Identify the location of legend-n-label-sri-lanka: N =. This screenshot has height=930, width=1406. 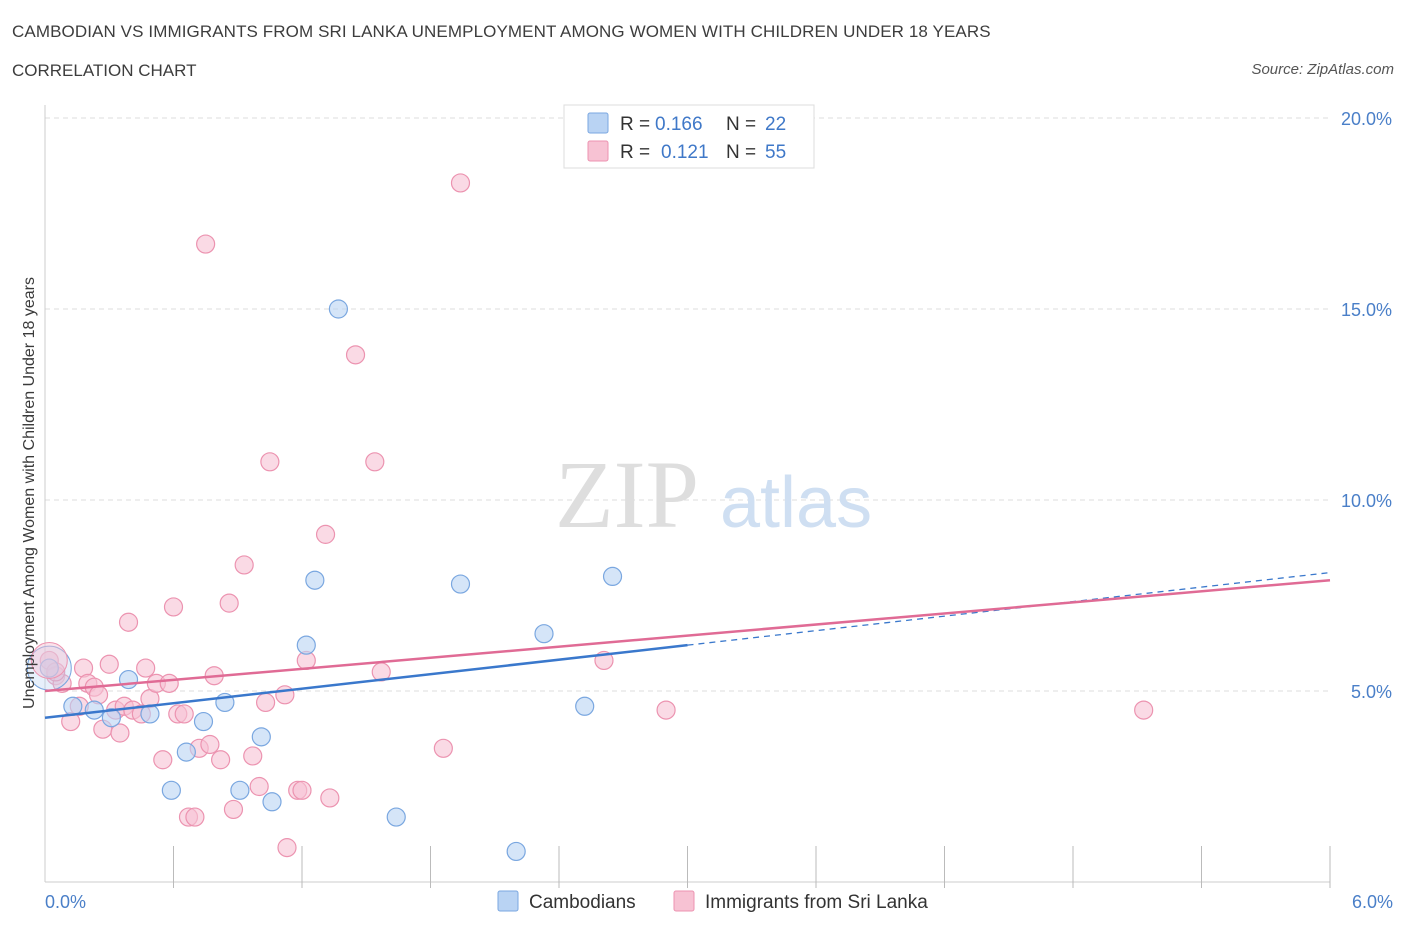
(741, 152).